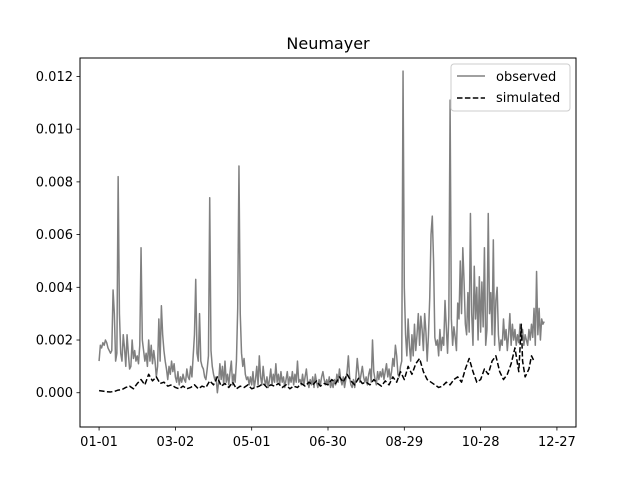 Image resolution: width=640 pixels, height=480 pixels. I want to click on y-tick-label: 0.000, so click(54, 393).